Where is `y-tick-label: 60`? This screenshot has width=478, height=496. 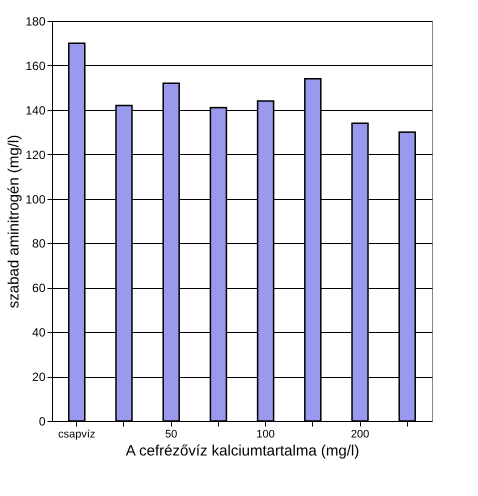 y-tick-label: 60 is located at coordinates (39, 288).